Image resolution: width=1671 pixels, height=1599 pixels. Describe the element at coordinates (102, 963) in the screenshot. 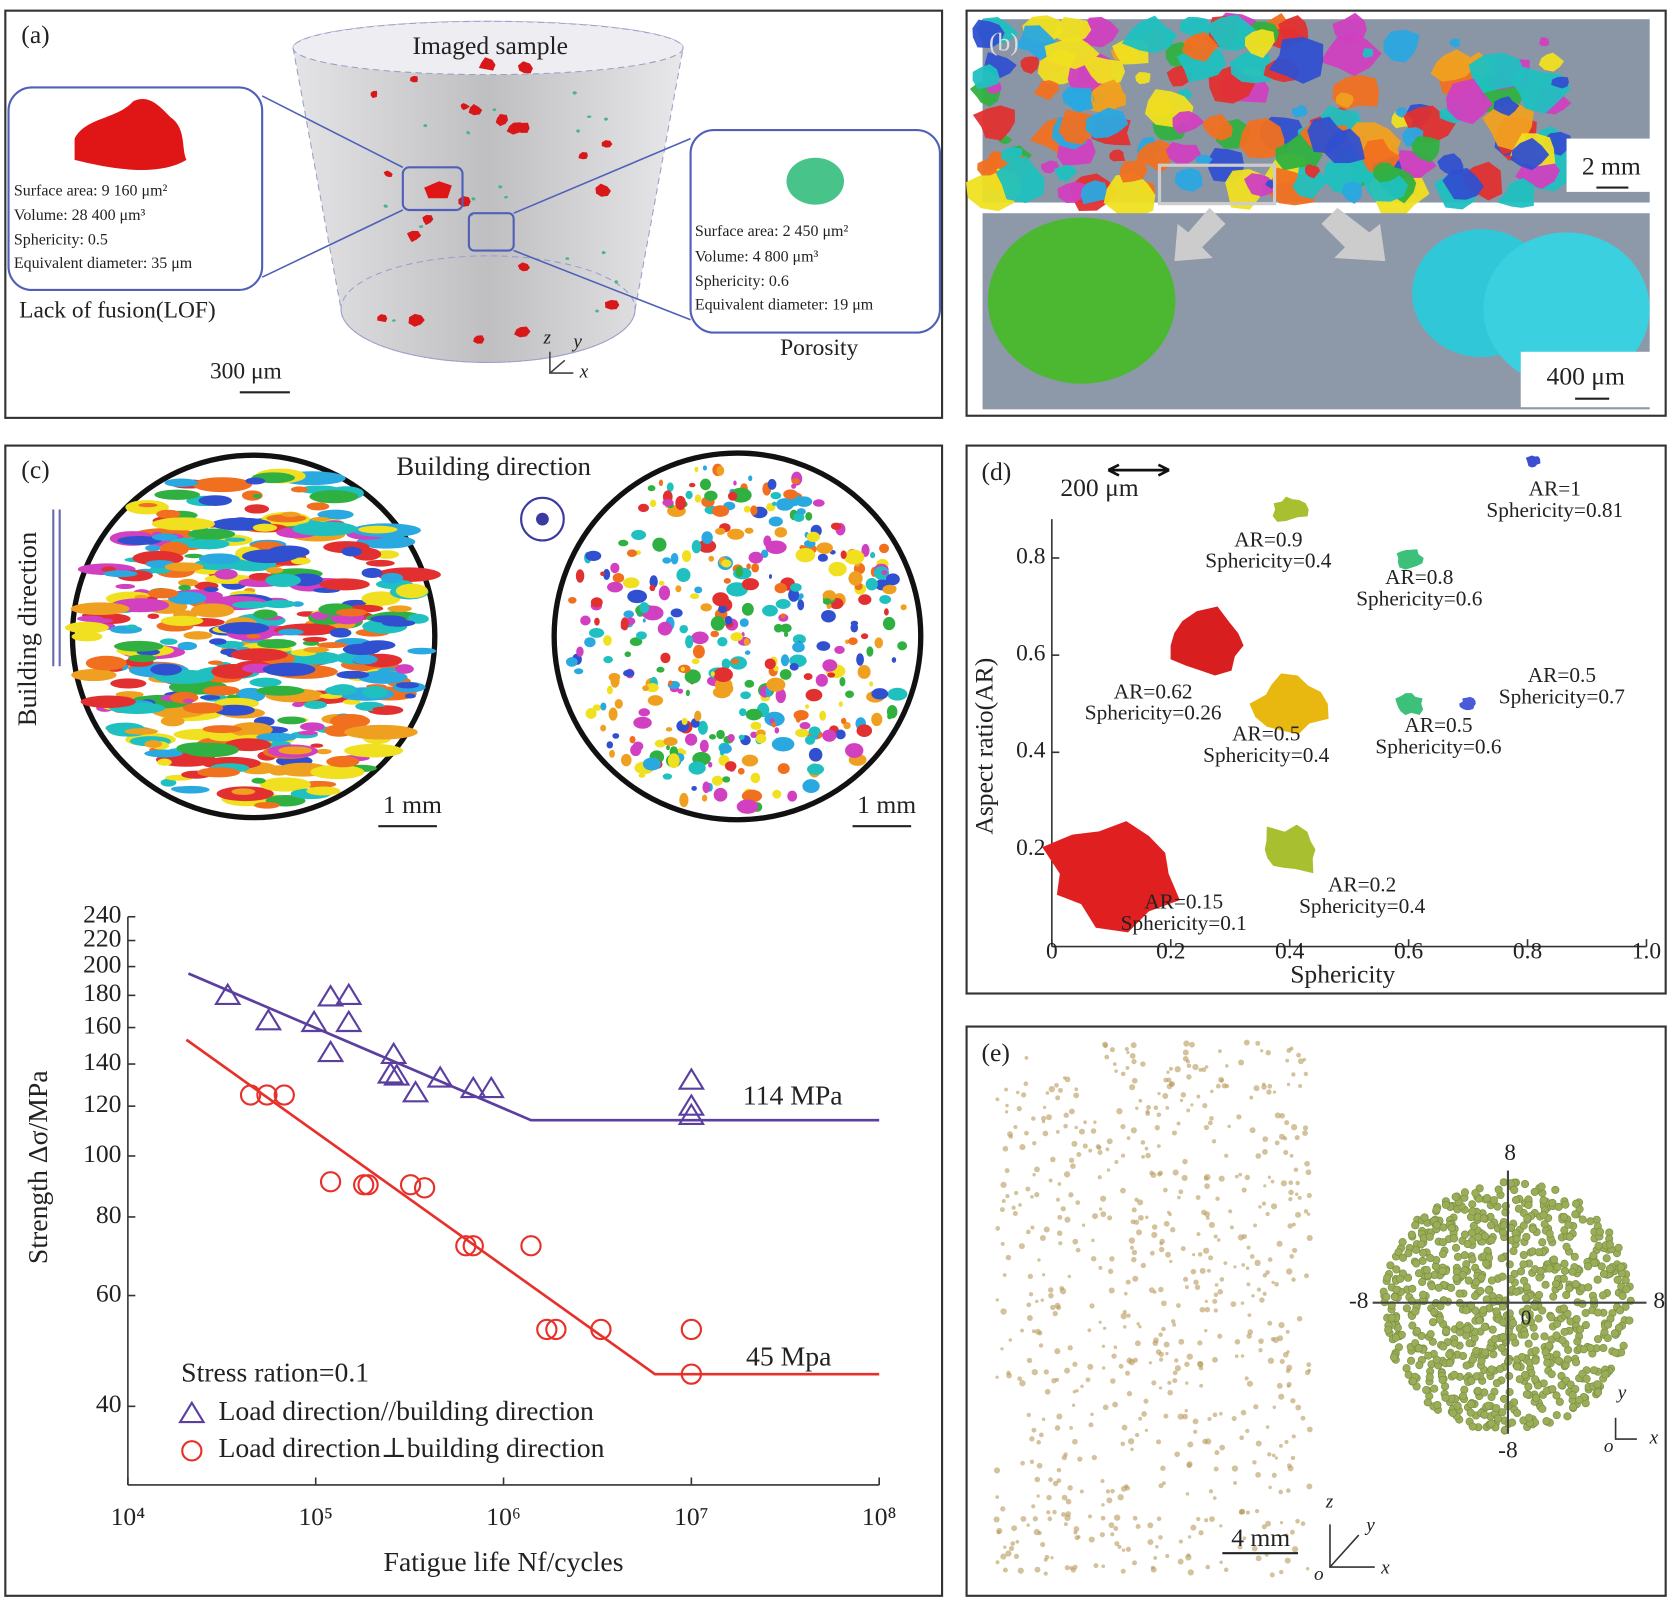

I see `y-tick-label: 200` at that location.